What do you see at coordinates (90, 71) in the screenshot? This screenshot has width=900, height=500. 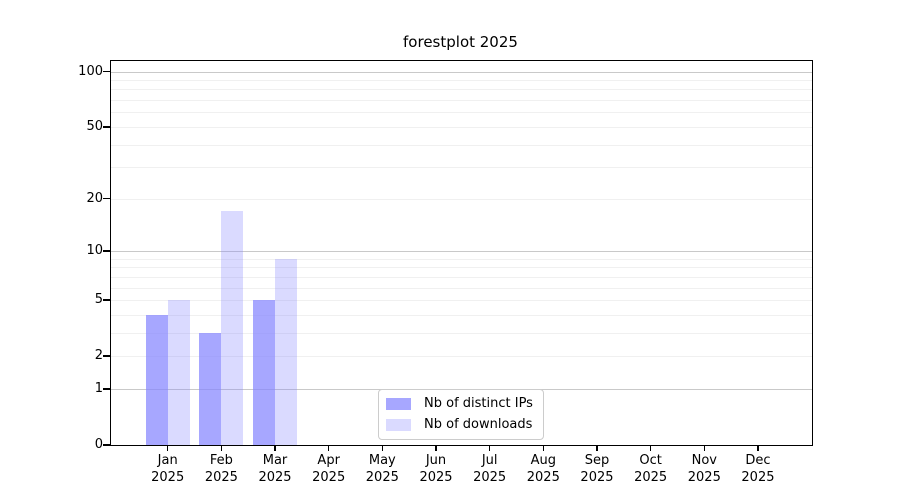 I see `y-axis-tick-label: 100` at bounding box center [90, 71].